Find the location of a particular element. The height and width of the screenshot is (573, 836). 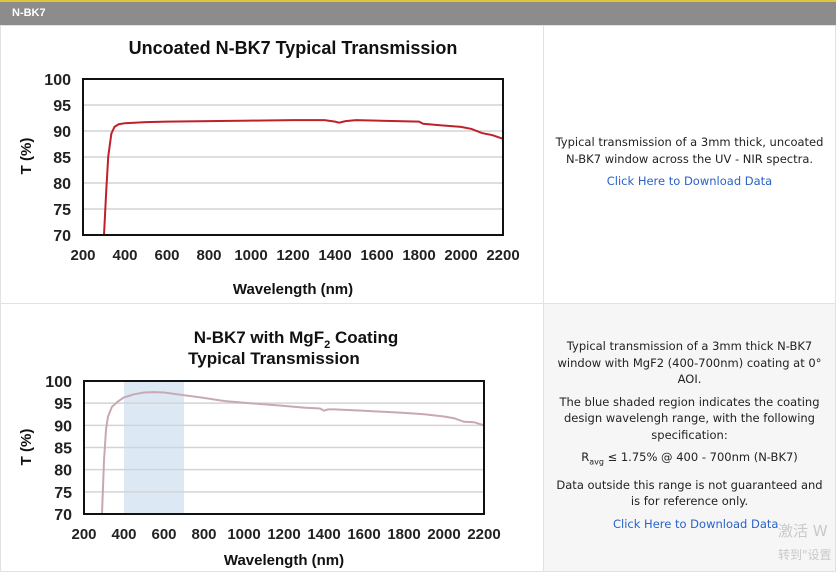

section-title: N-BK7 is located at coordinates (29, 13).